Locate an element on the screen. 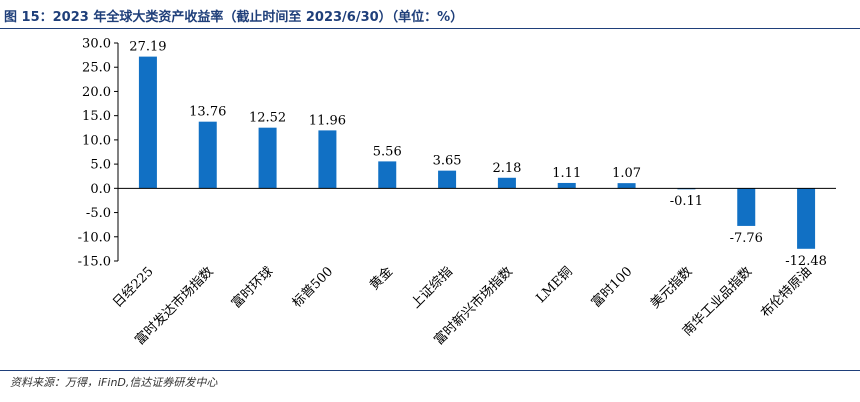  data-label: 3.65 is located at coordinates (447, 161).